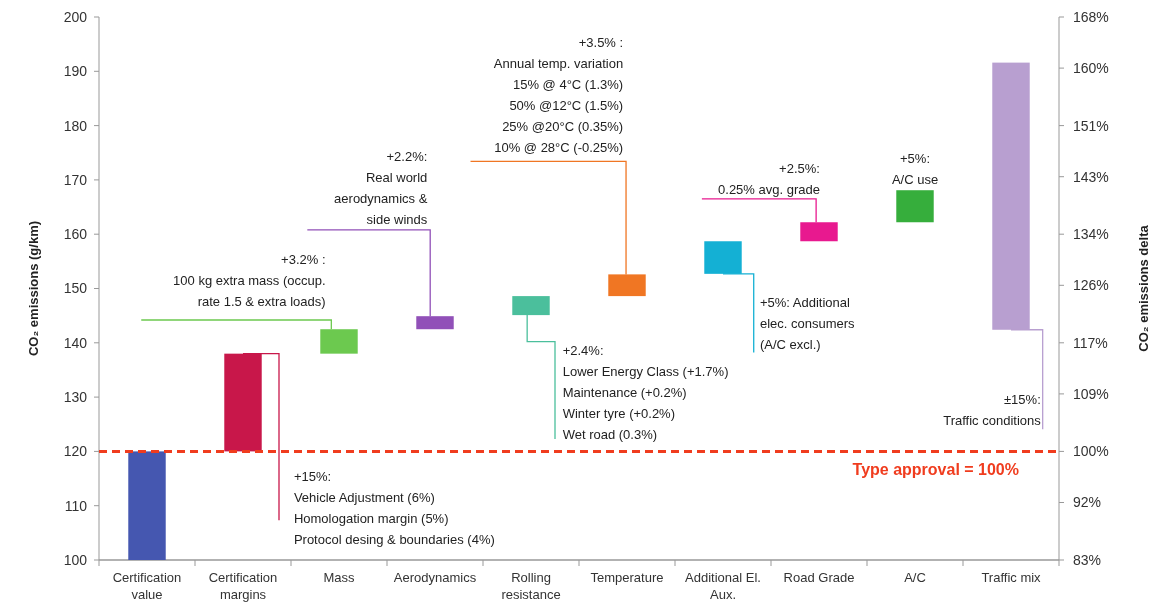 The height and width of the screenshot is (616, 1166). What do you see at coordinates (915, 169) in the screenshot?
I see `annotation: +5%: A/C use` at bounding box center [915, 169].